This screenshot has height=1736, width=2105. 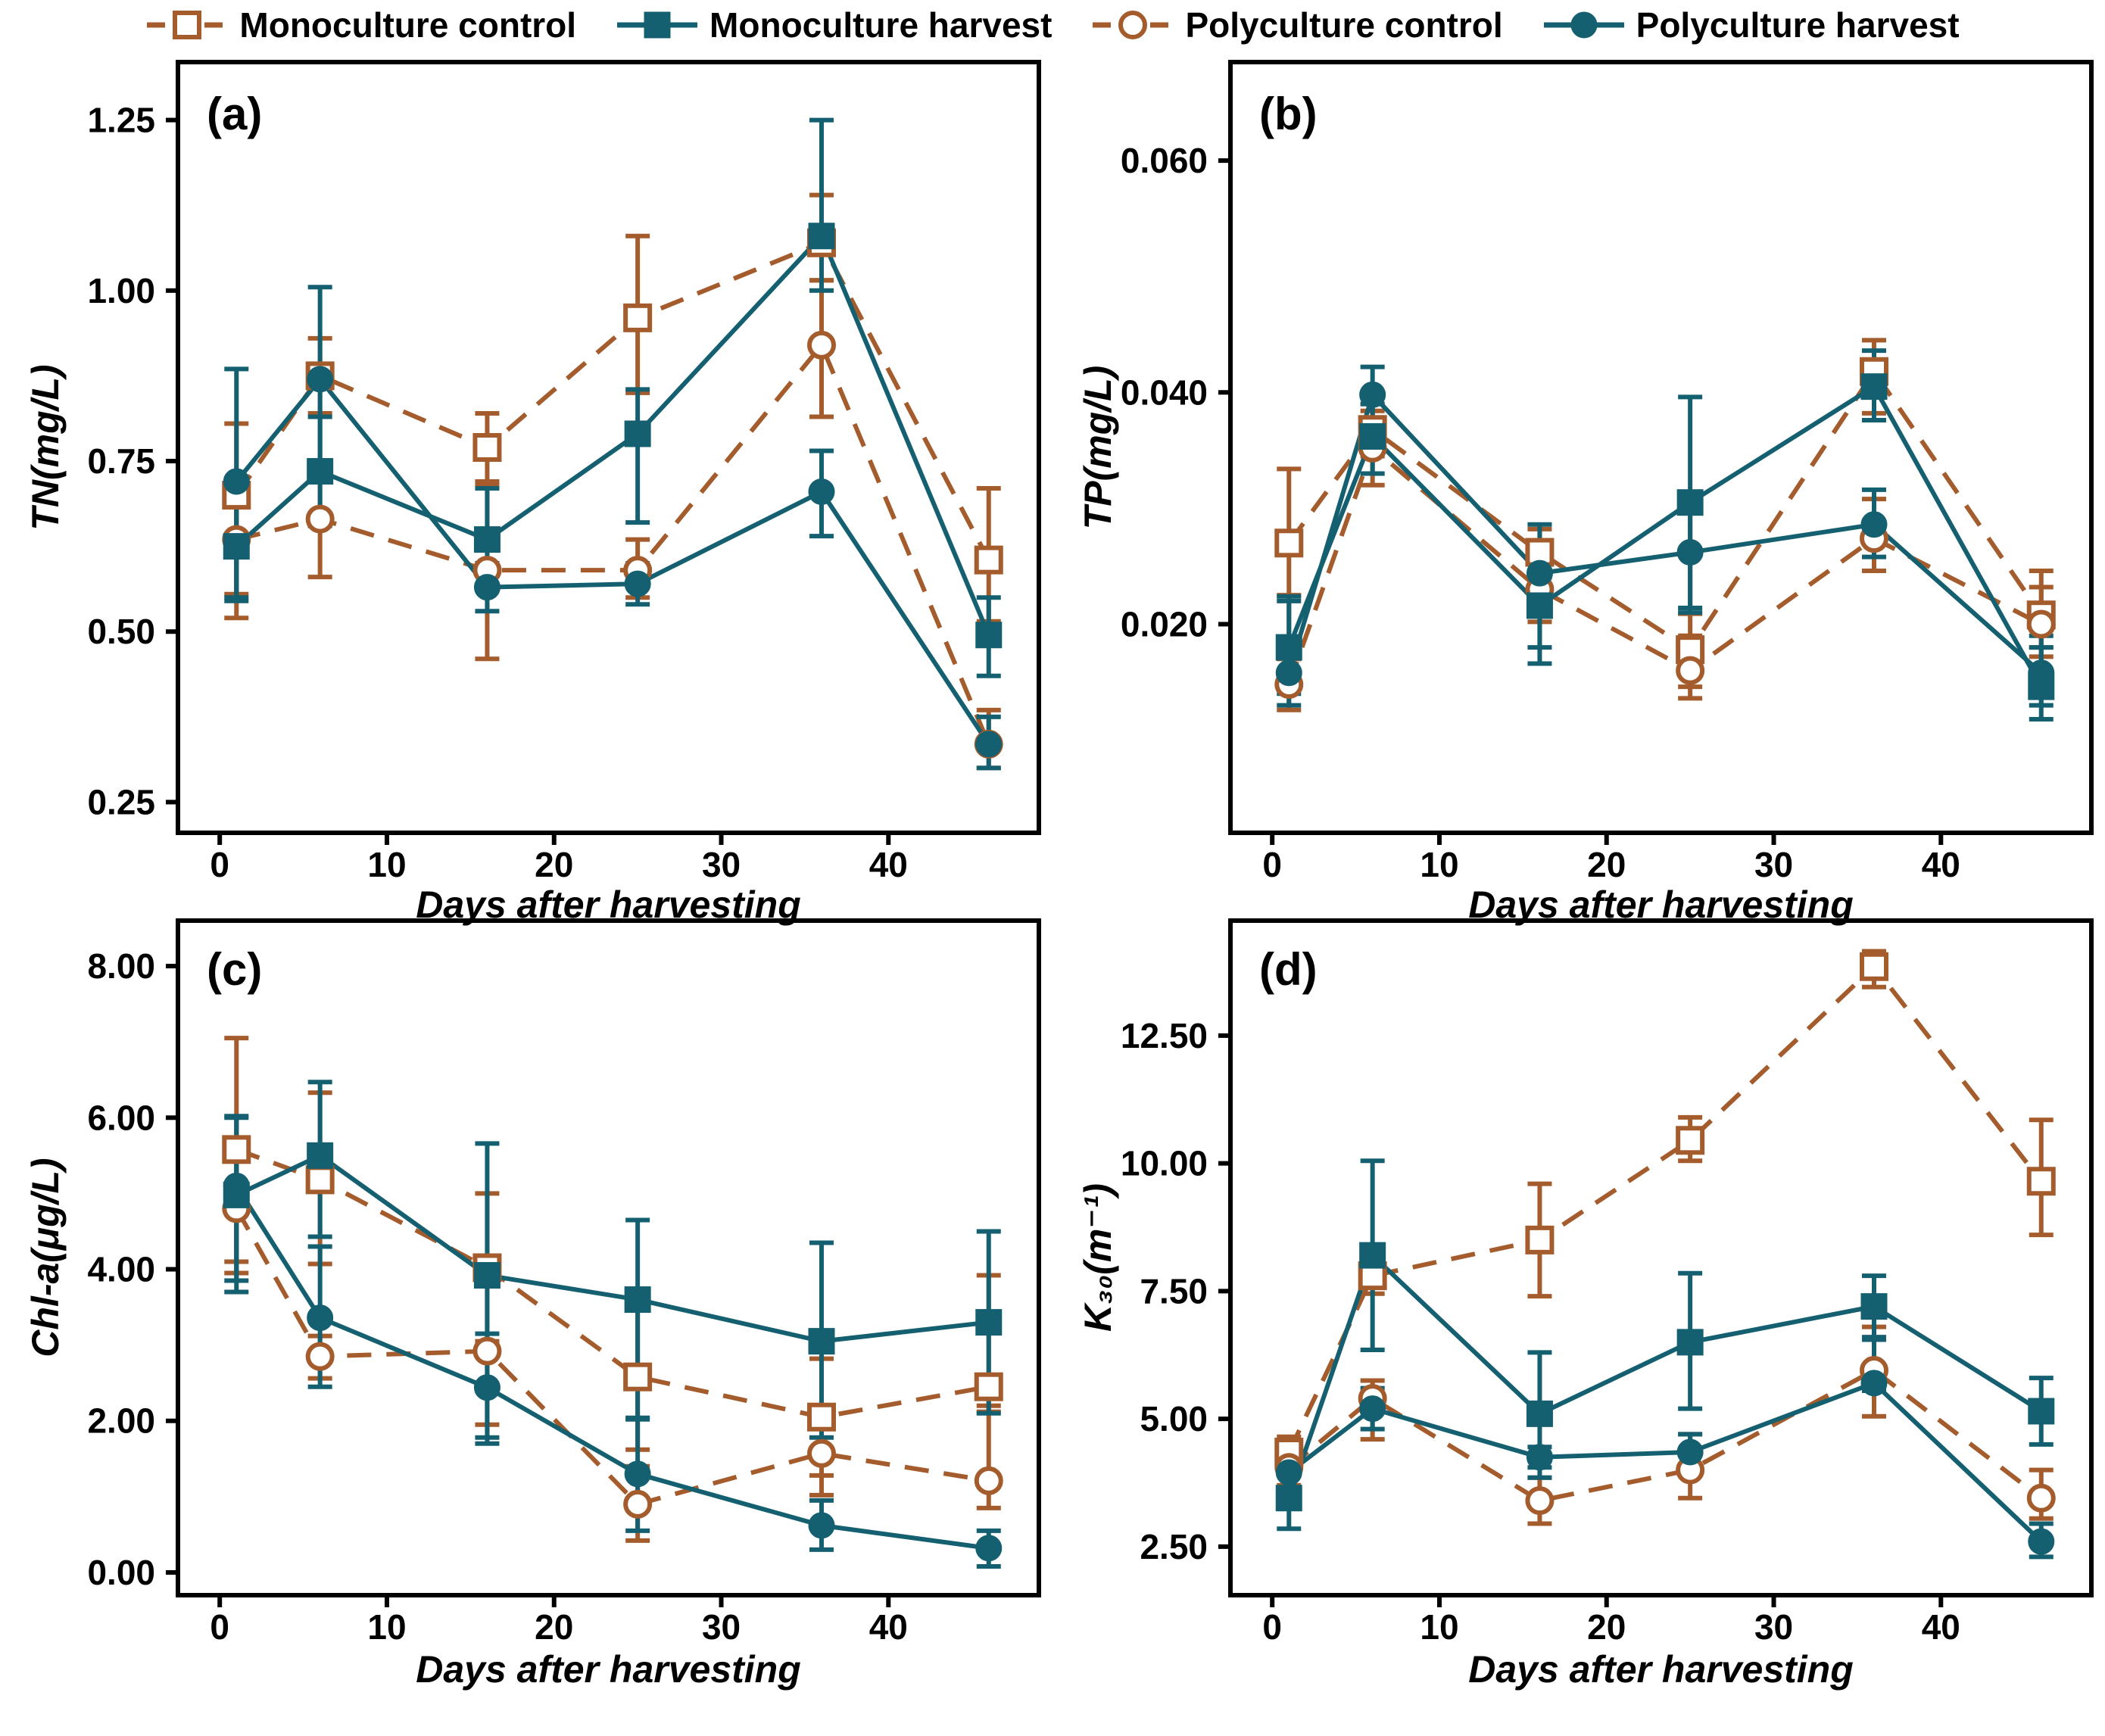 What do you see at coordinates (360, 25) in the screenshot?
I see `legend-item-monoculture-control: Monoculture control` at bounding box center [360, 25].